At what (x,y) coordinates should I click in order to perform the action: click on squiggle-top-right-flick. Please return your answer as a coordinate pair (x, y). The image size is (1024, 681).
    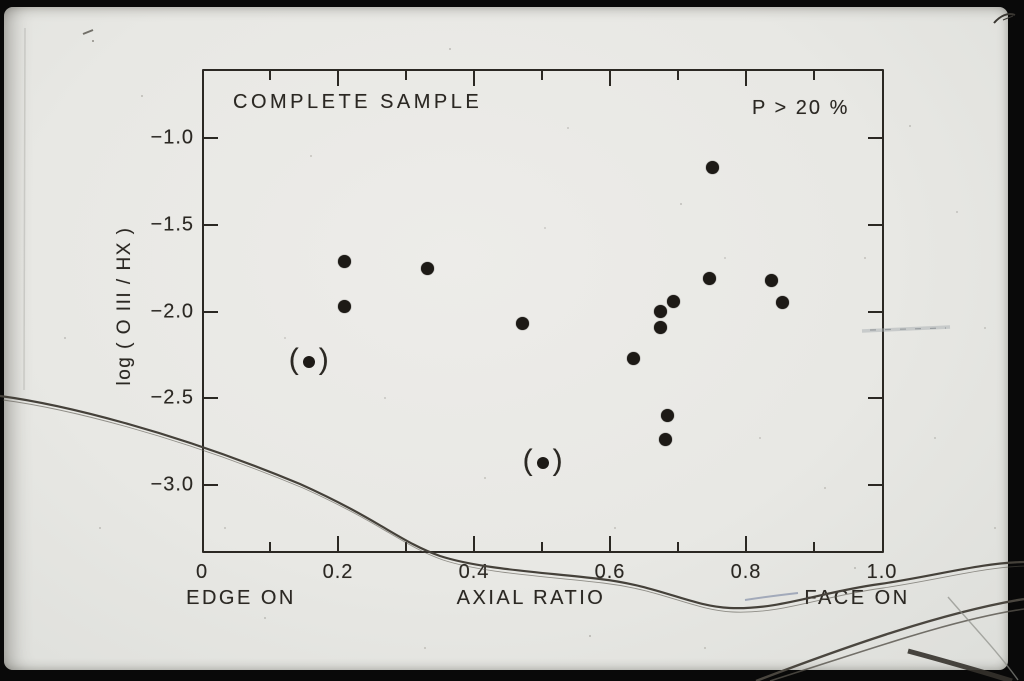
    Looking at the image, I should click on (1008, 18).